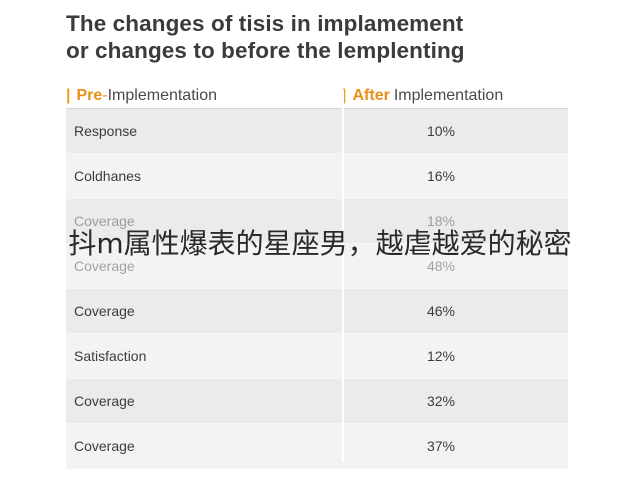 Image resolution: width=640 pixels, height=480 pixels. What do you see at coordinates (317, 401) in the screenshot?
I see `table-row: Coverage 32%` at bounding box center [317, 401].